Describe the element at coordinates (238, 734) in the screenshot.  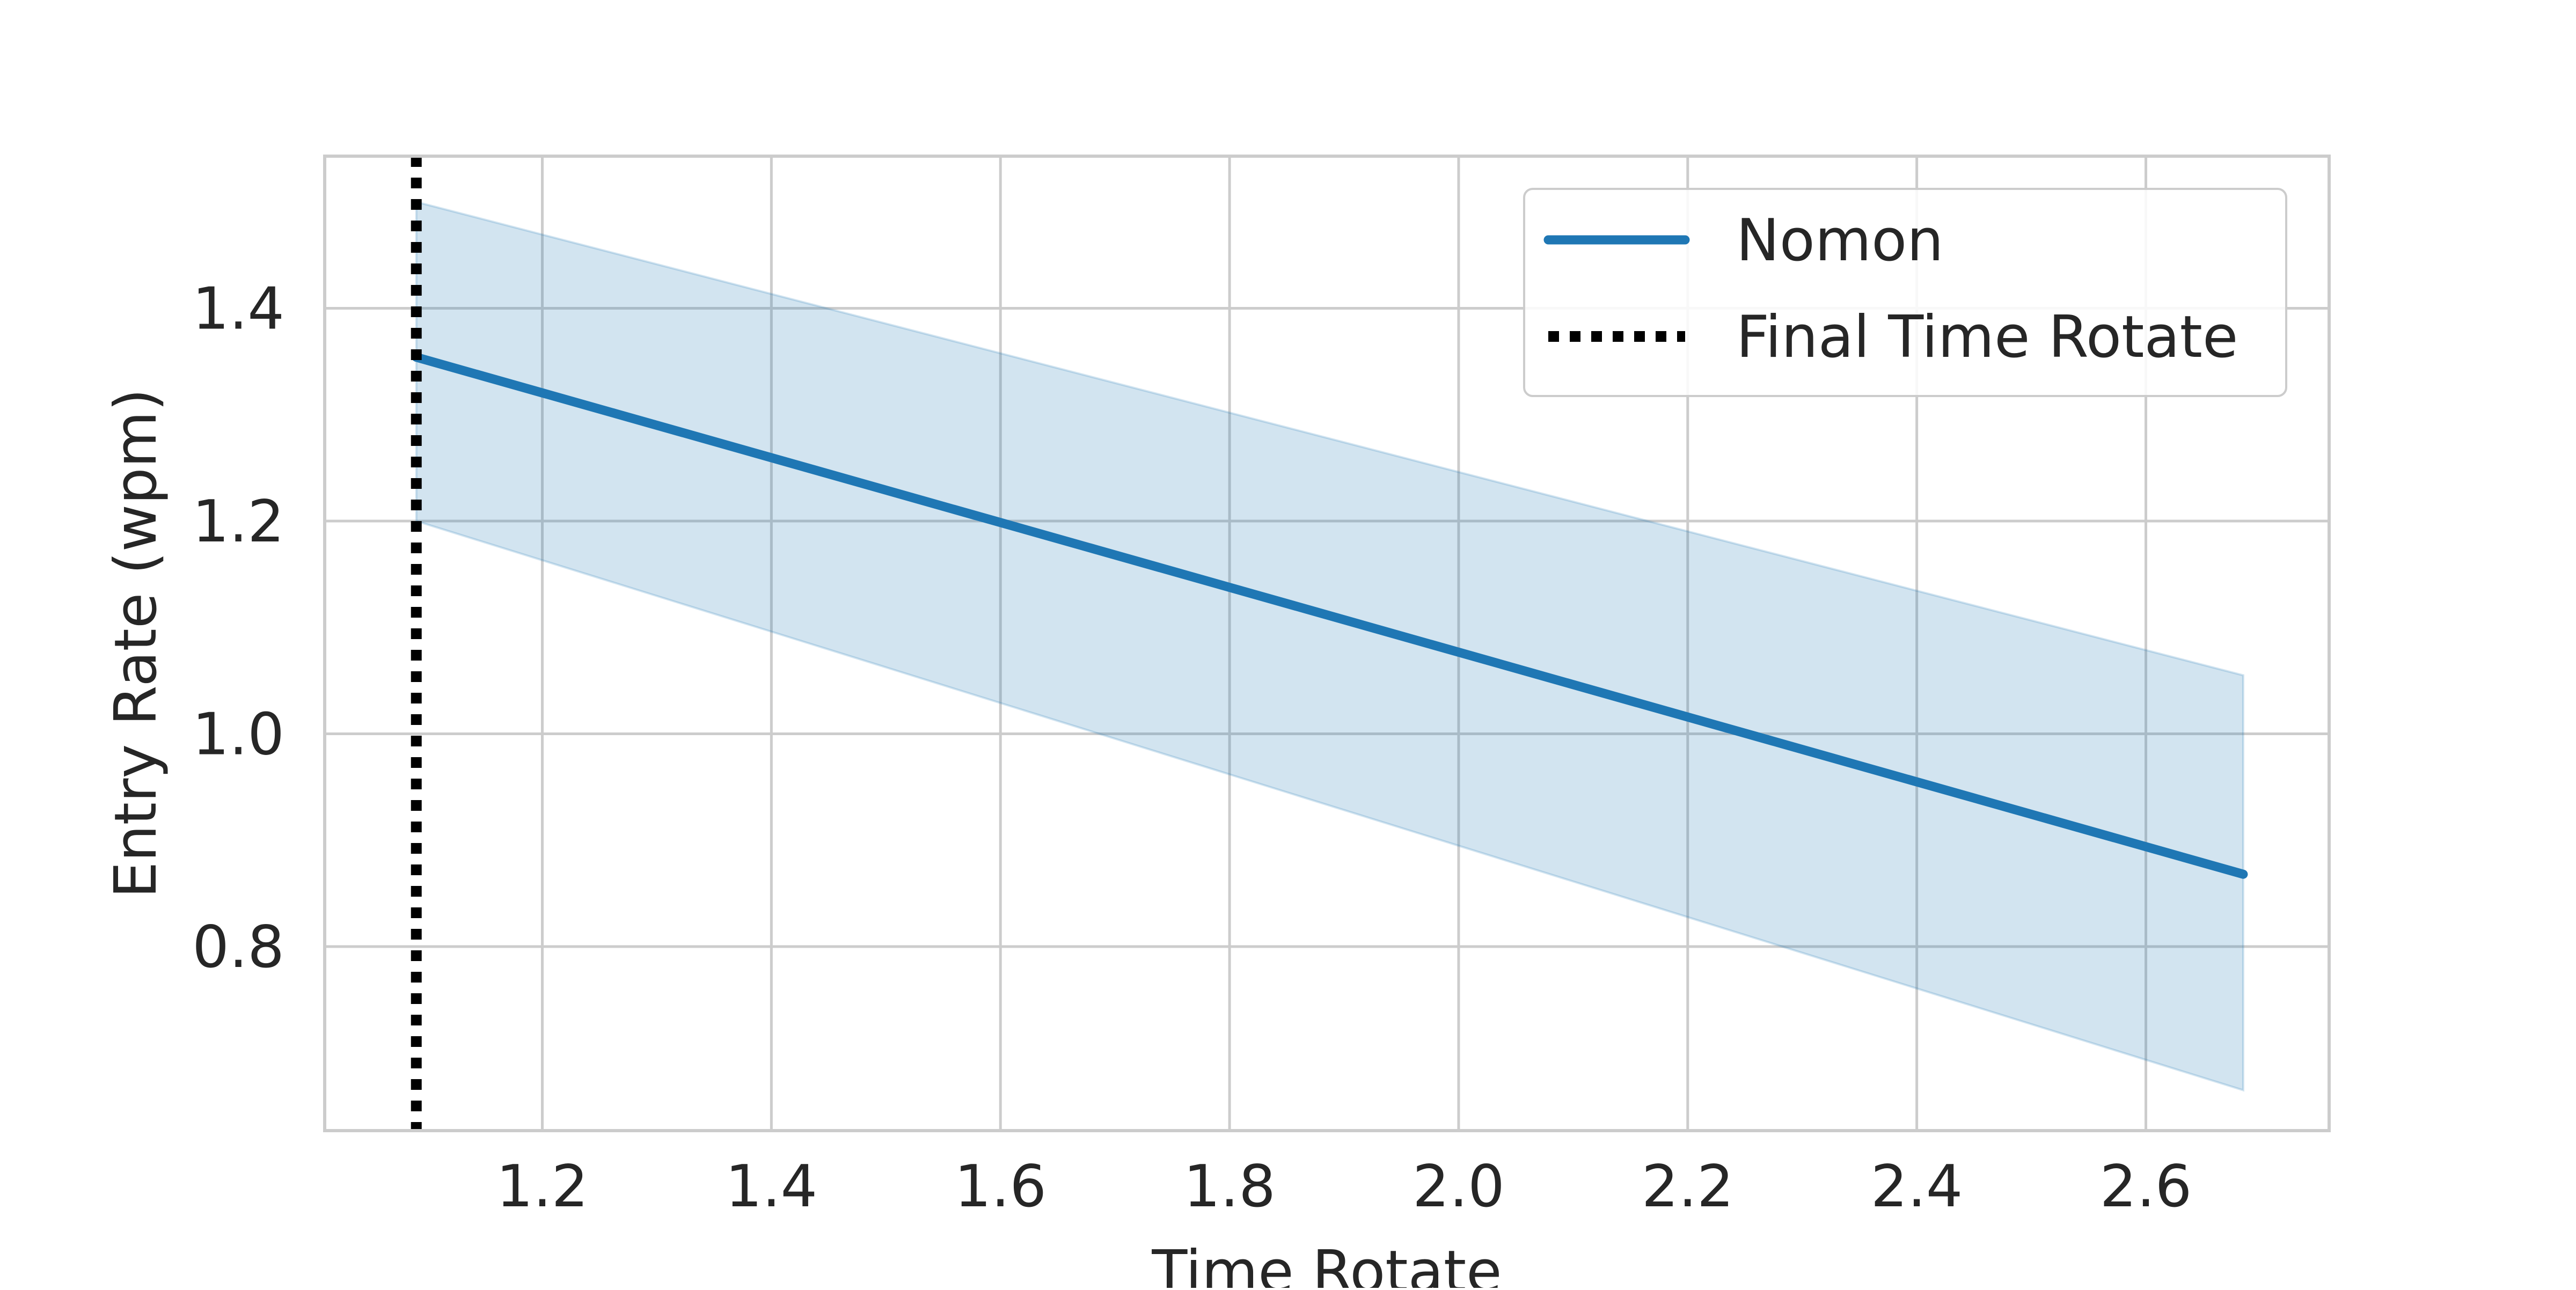
I see `y-tick-label: 1.0` at that location.